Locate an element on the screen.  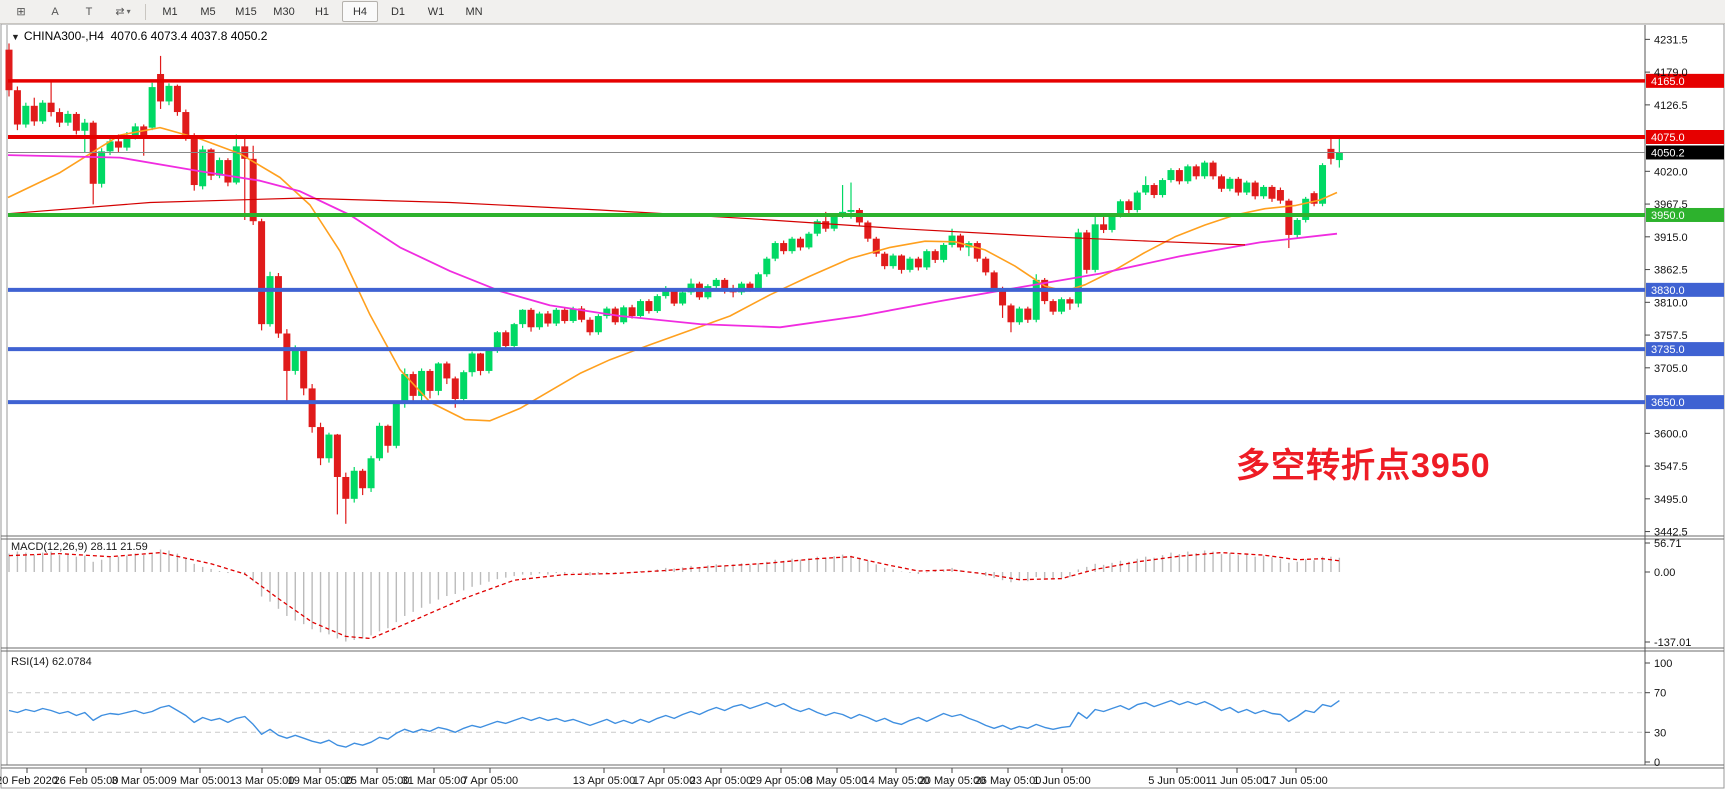
time-tick-label: 20 May 05:00 is located at coordinates (952, 781).